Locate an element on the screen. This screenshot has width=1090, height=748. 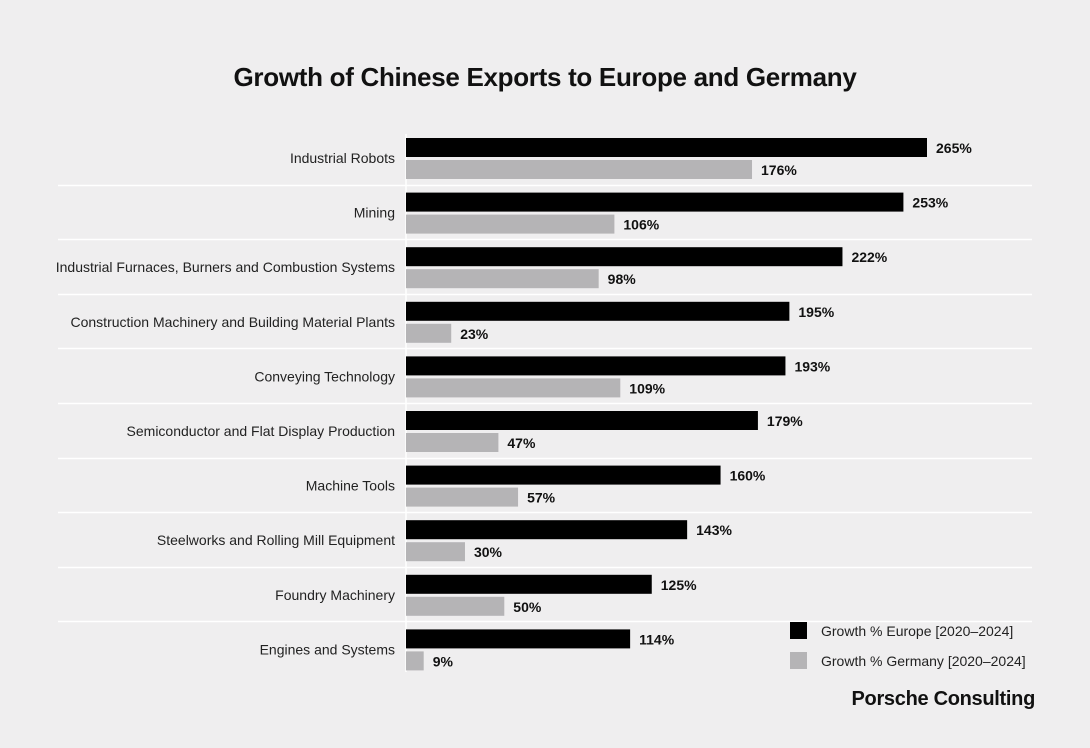
legend-label-europe: Growth % Europe [2020–2024] is located at coordinates (917, 631).